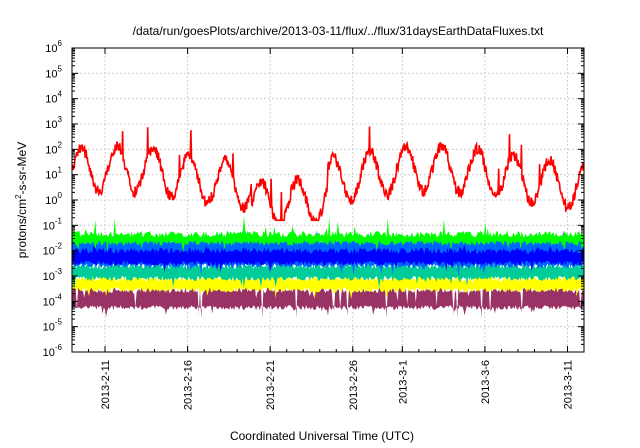 This screenshot has height=448, width=640. I want to click on y-axis-label-main: protons/cm, so click(22, 228).